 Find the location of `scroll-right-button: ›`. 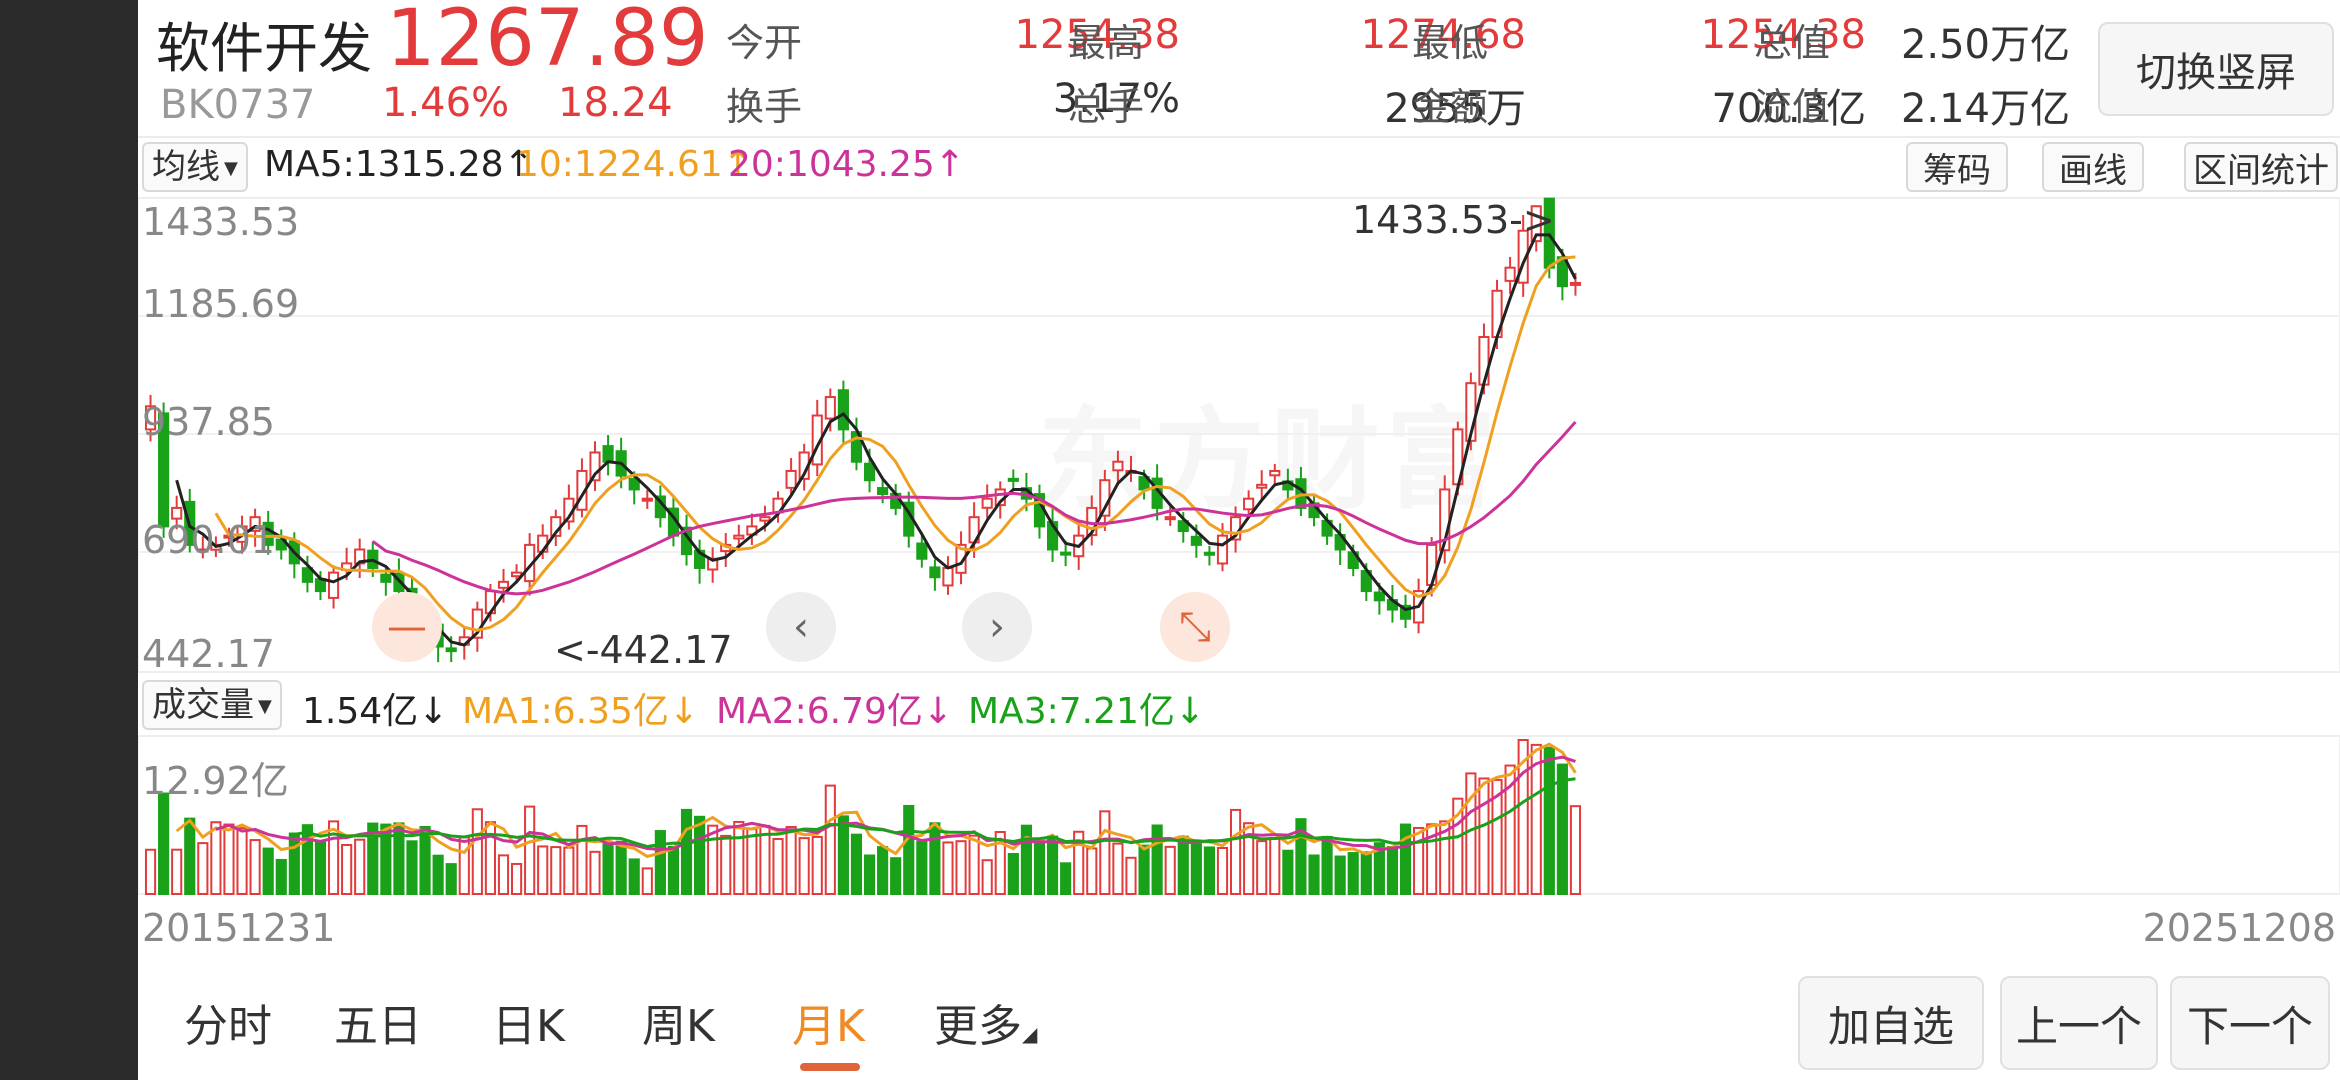

scroll-right-button: › is located at coordinates (997, 627).